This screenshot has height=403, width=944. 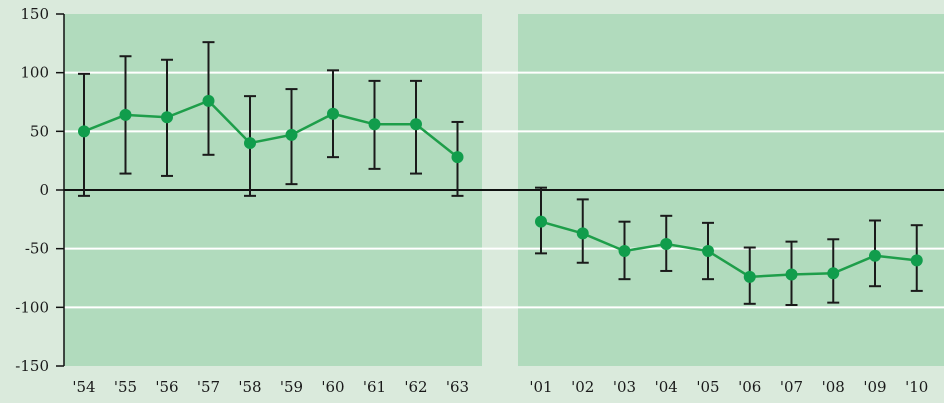 I want to click on x-tick-label: '06, so click(x=749, y=387).